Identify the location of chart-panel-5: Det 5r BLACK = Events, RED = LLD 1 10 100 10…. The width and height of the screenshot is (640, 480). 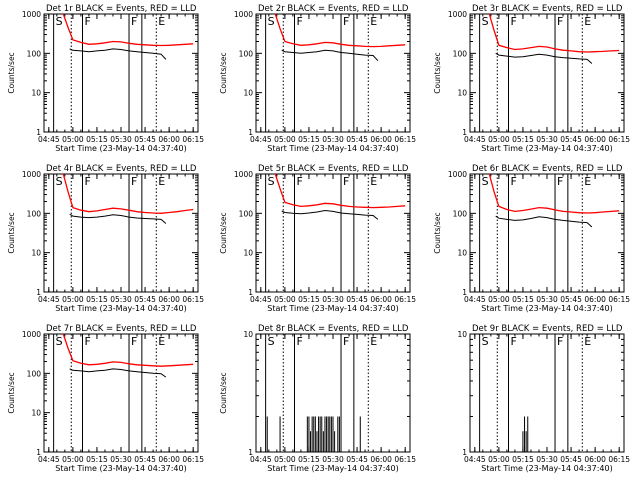
(317, 238).